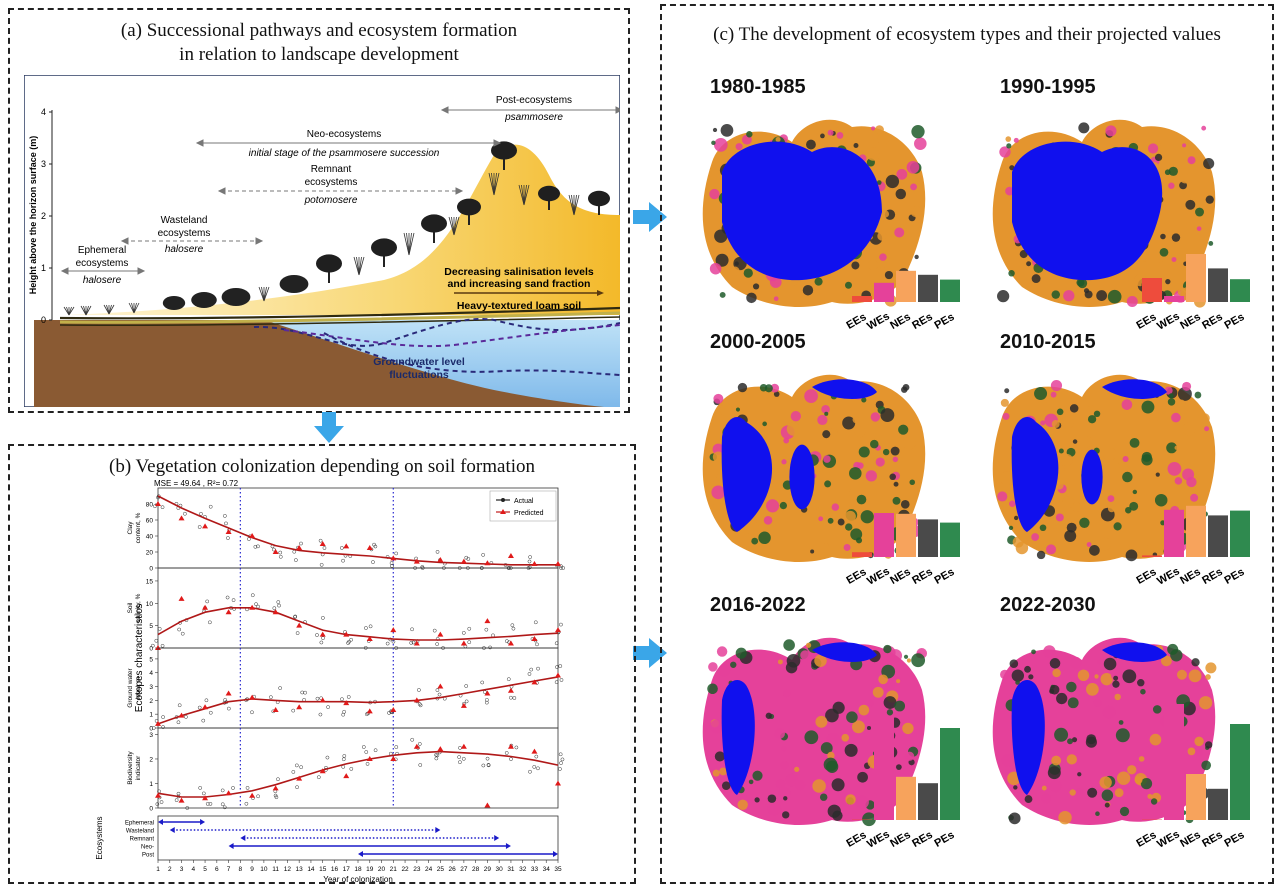 This screenshot has width=1280, height=890. Describe the element at coordinates (138, 767) in the screenshot. I see `y-label-line2: indicator` at that location.